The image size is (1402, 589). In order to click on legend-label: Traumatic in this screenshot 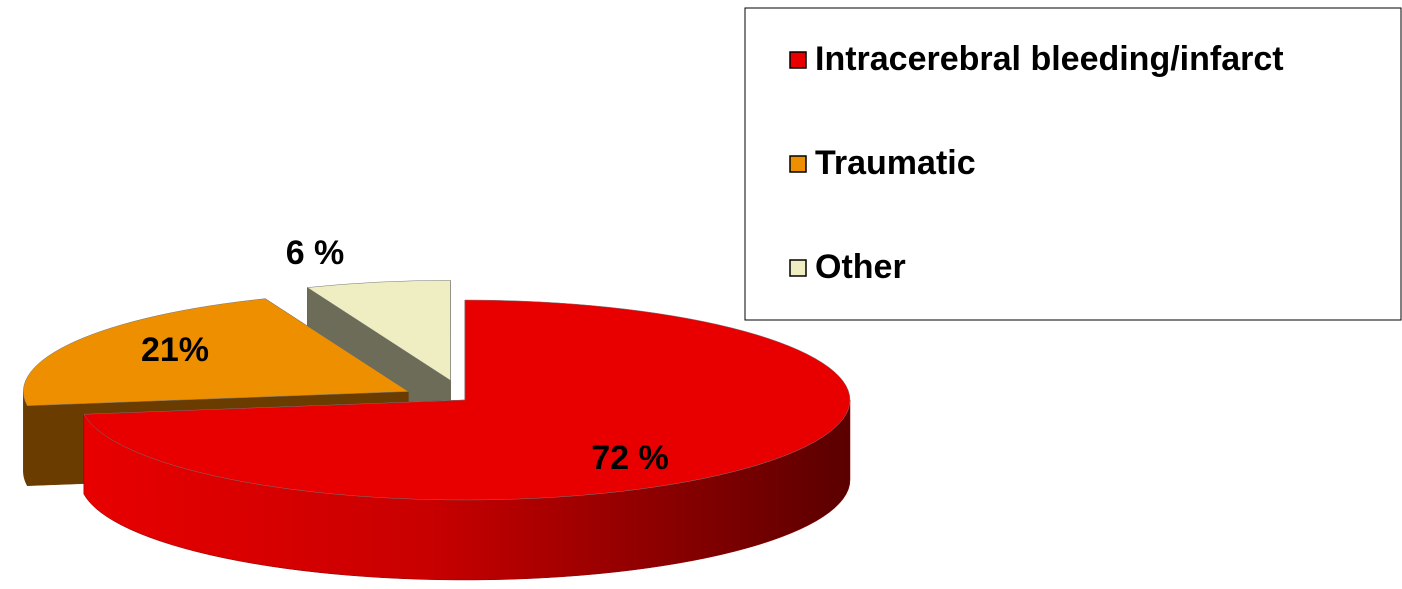, I will do `click(895, 163)`.